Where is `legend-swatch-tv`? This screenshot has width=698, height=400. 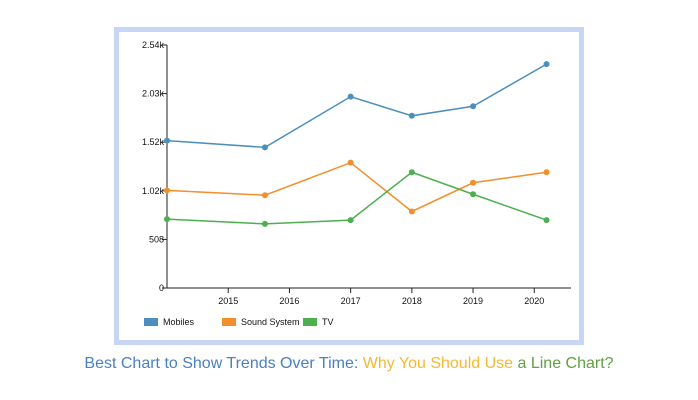
legend-swatch-tv is located at coordinates (310, 322).